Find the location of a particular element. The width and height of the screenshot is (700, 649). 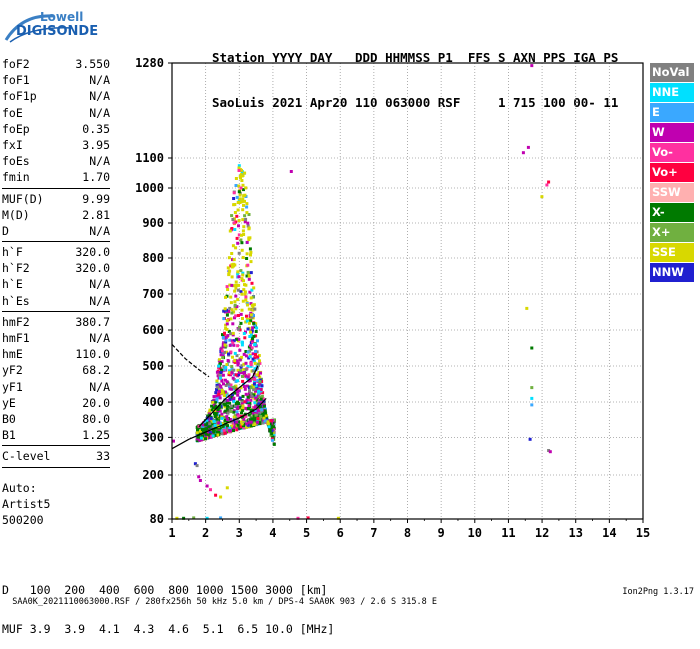

legend-item: X- is located at coordinates (672, 212).